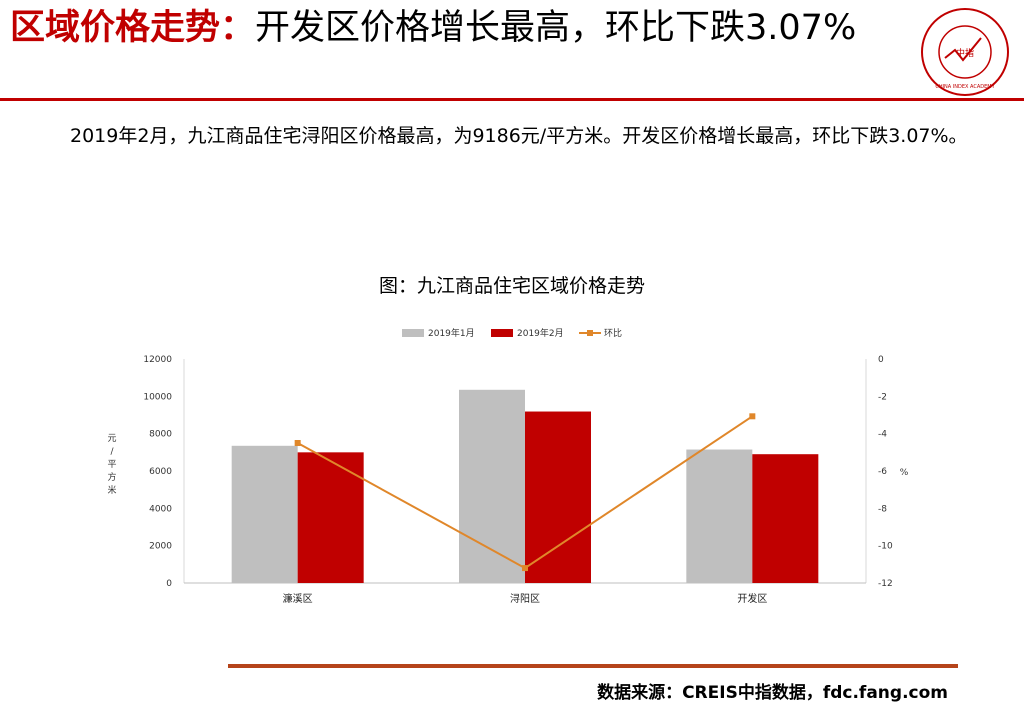 The width and height of the screenshot is (1024, 709). I want to click on x-category-label: 浔阳区, so click(525, 598).